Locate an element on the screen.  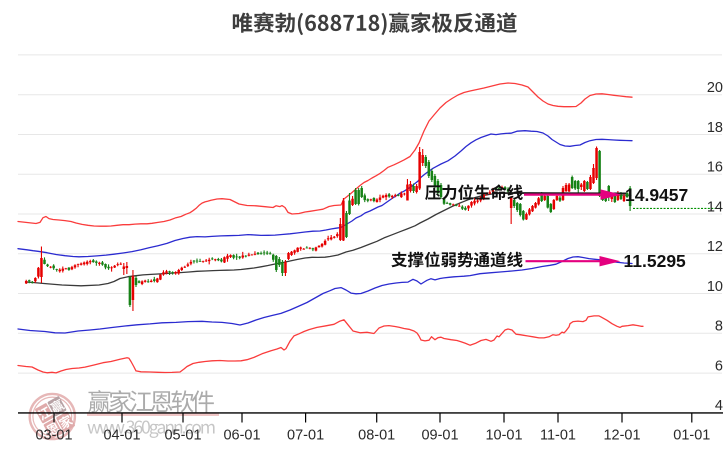
svg-text: 4 is located at coordinates (719, 406).